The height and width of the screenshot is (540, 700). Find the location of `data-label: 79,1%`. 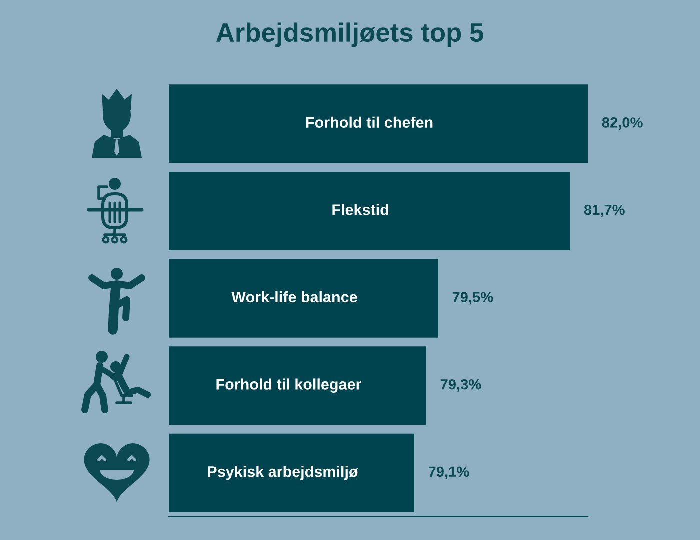

data-label: 79,1% is located at coordinates (449, 473).